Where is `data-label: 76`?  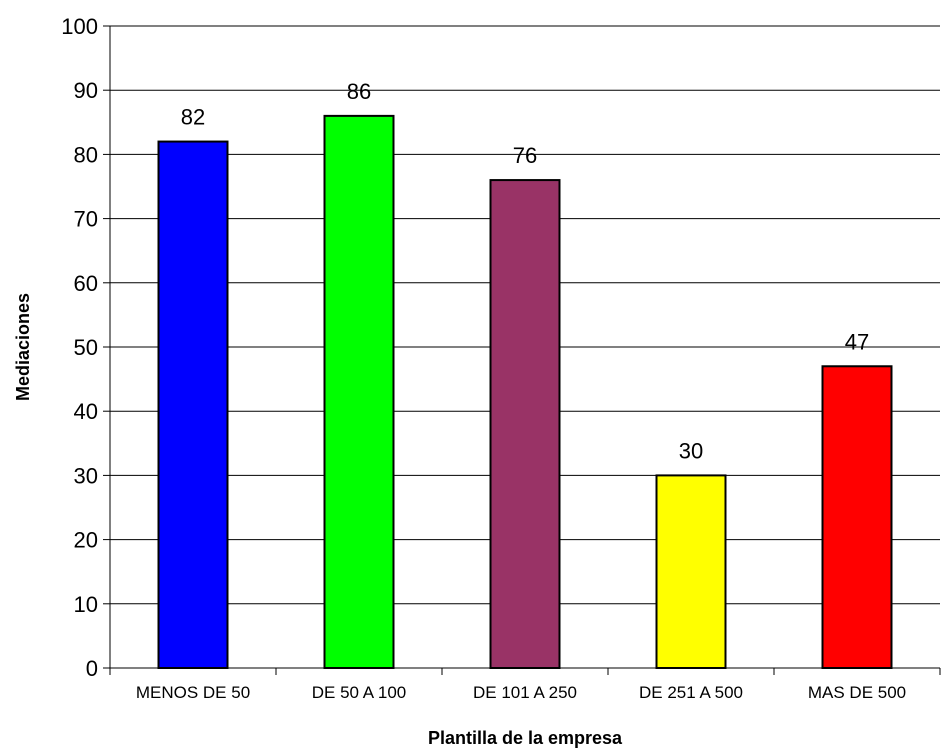 data-label: 76 is located at coordinates (525, 155).